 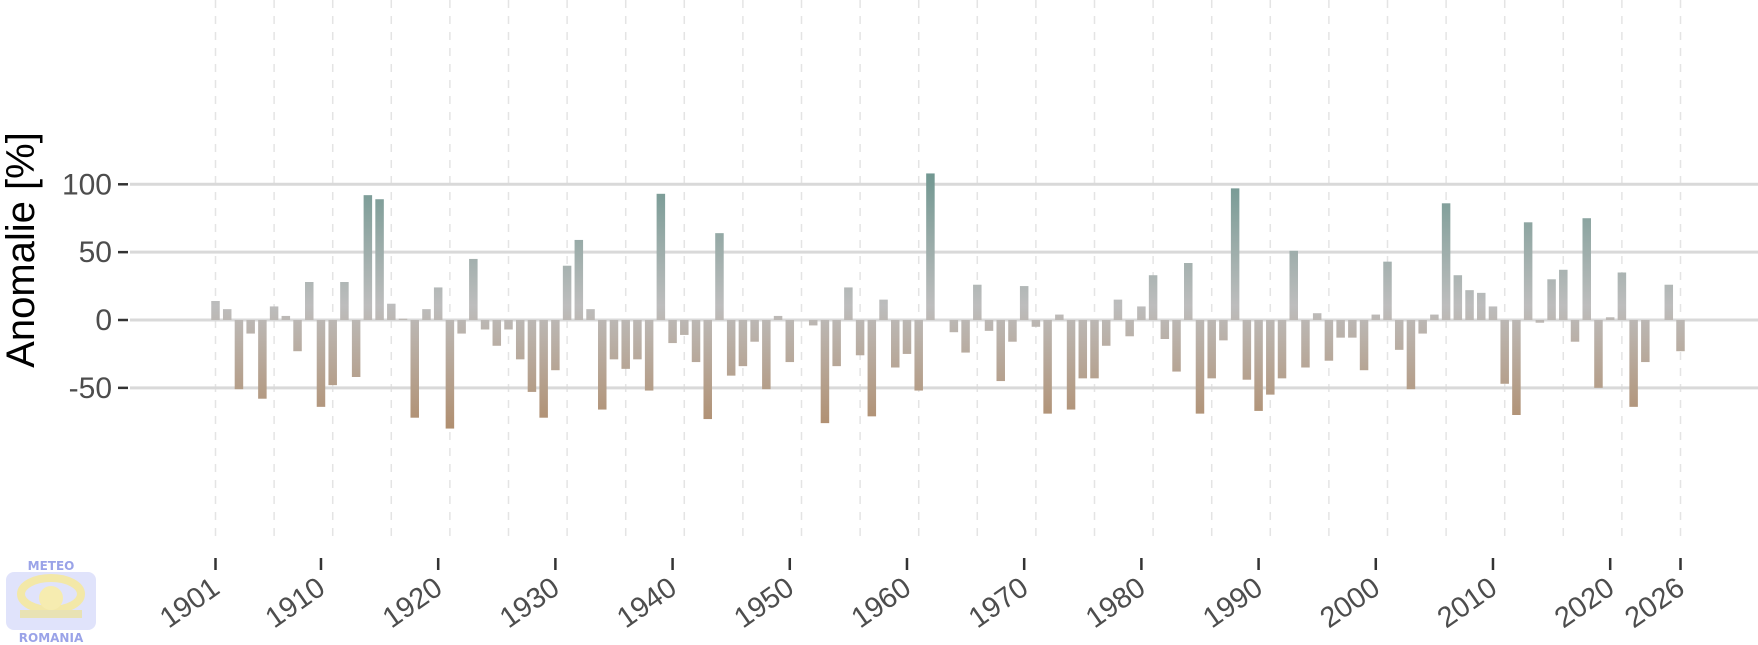 I want to click on x-tick-label: 1901, so click(x=189, y=603).